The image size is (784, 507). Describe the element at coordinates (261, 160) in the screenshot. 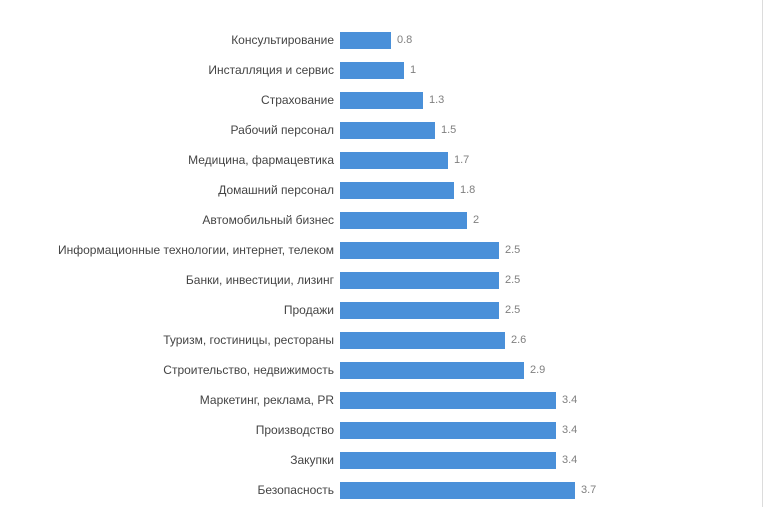

I see `category-label: Медицина, фармацевтика` at that location.